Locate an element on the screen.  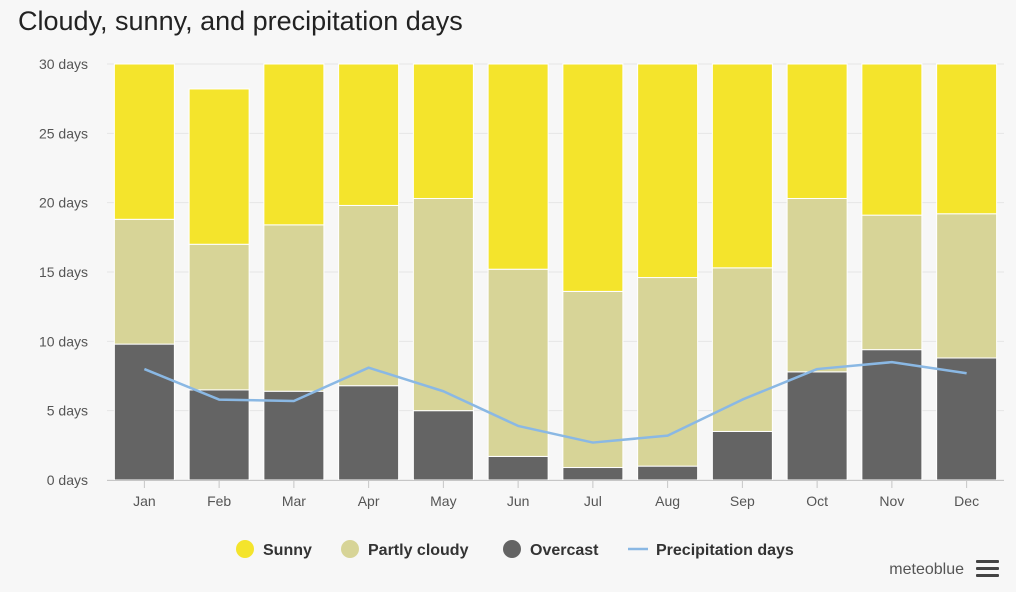
legend-item-precipitation: Precipitation days is located at coordinates (711, 550).